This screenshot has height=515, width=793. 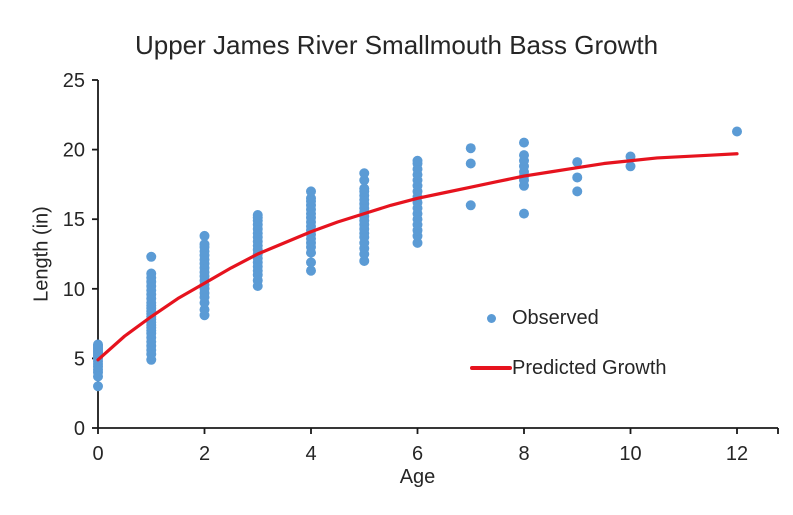 I want to click on legend-item-observed: Observed, so click(x=568, y=318).